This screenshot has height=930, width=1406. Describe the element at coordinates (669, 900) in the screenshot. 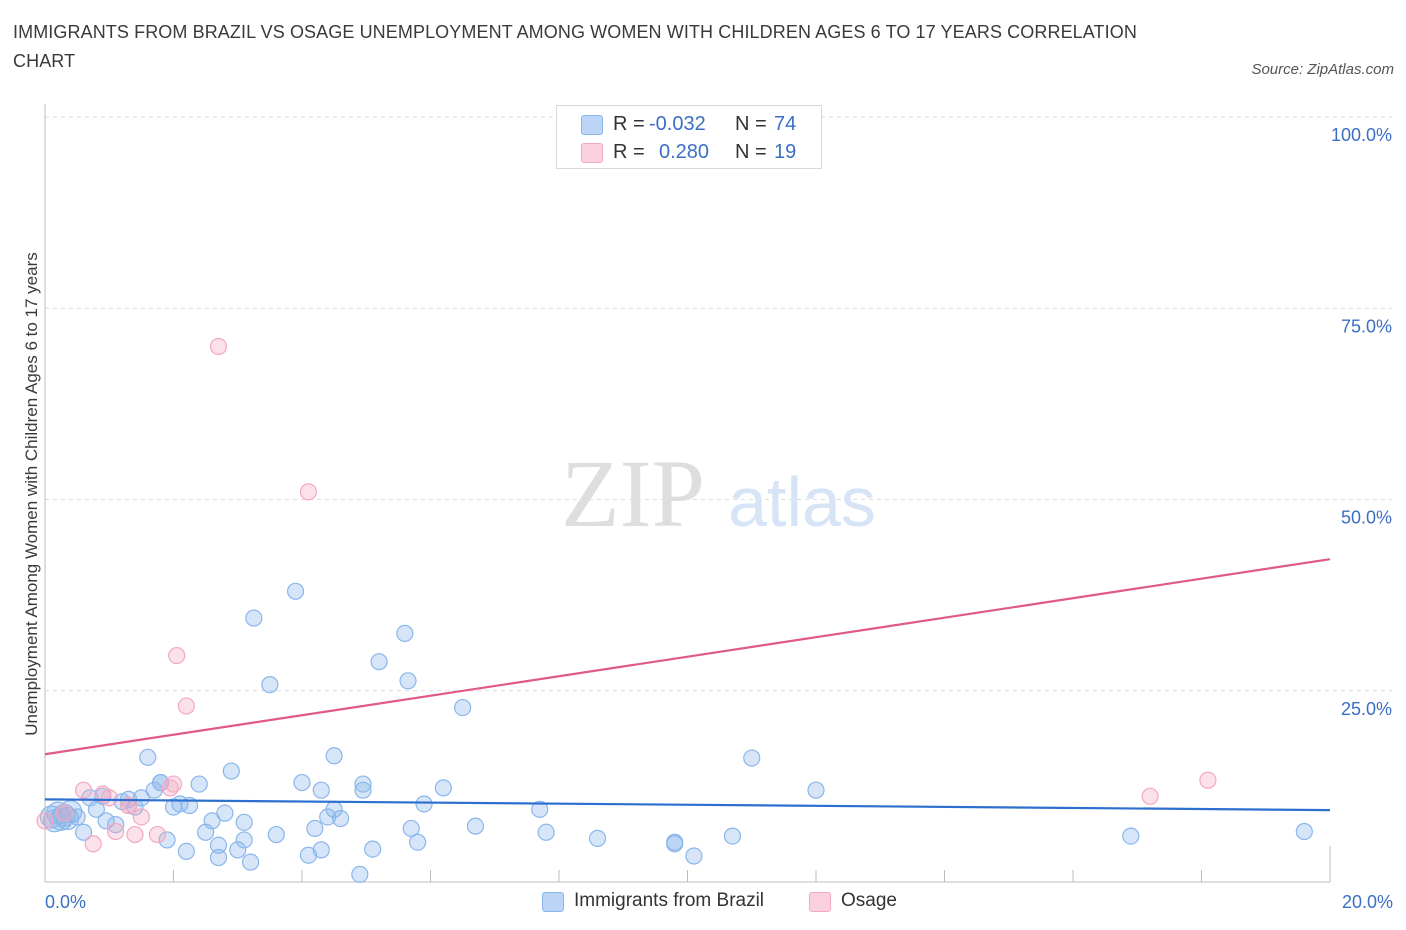

I see `series-label-brazil: Immigrants from Brazil` at that location.